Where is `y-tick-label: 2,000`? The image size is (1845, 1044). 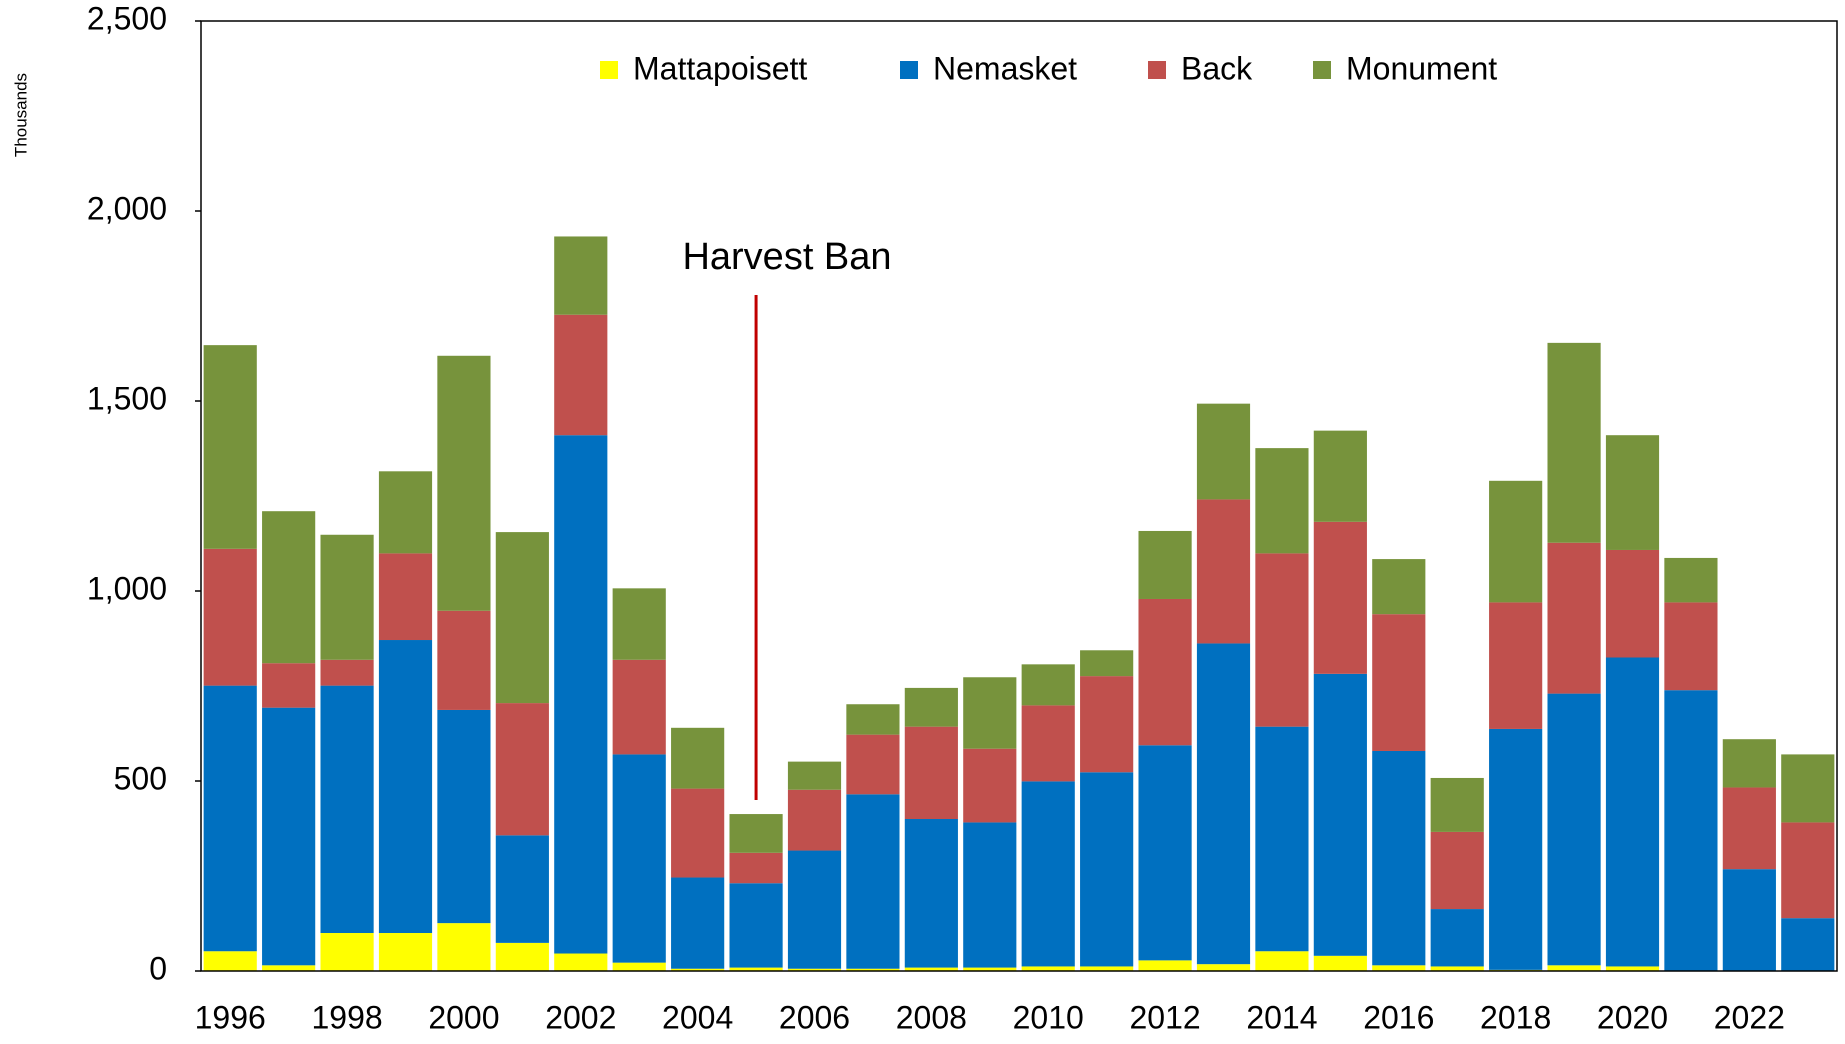
y-tick-label: 2,000 is located at coordinates (127, 208).